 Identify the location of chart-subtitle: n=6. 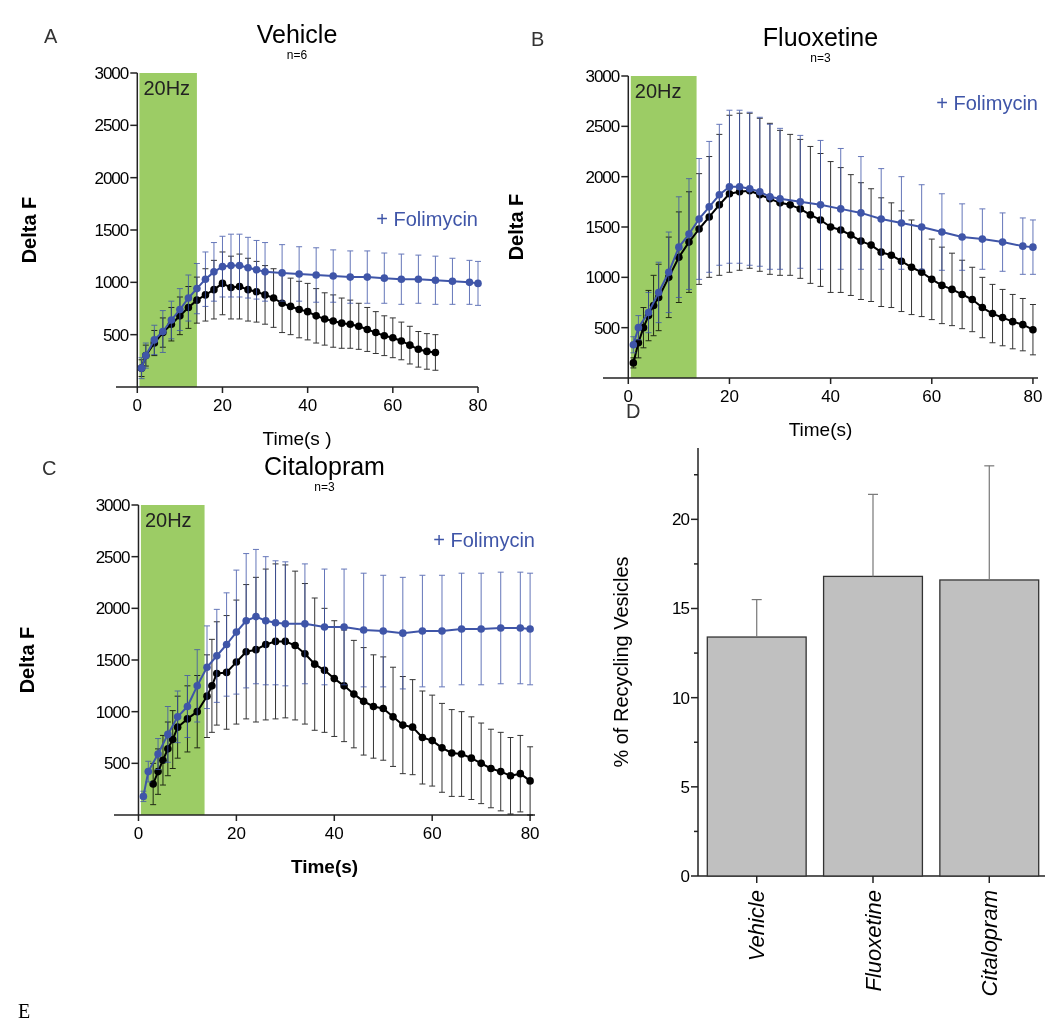
(297, 55).